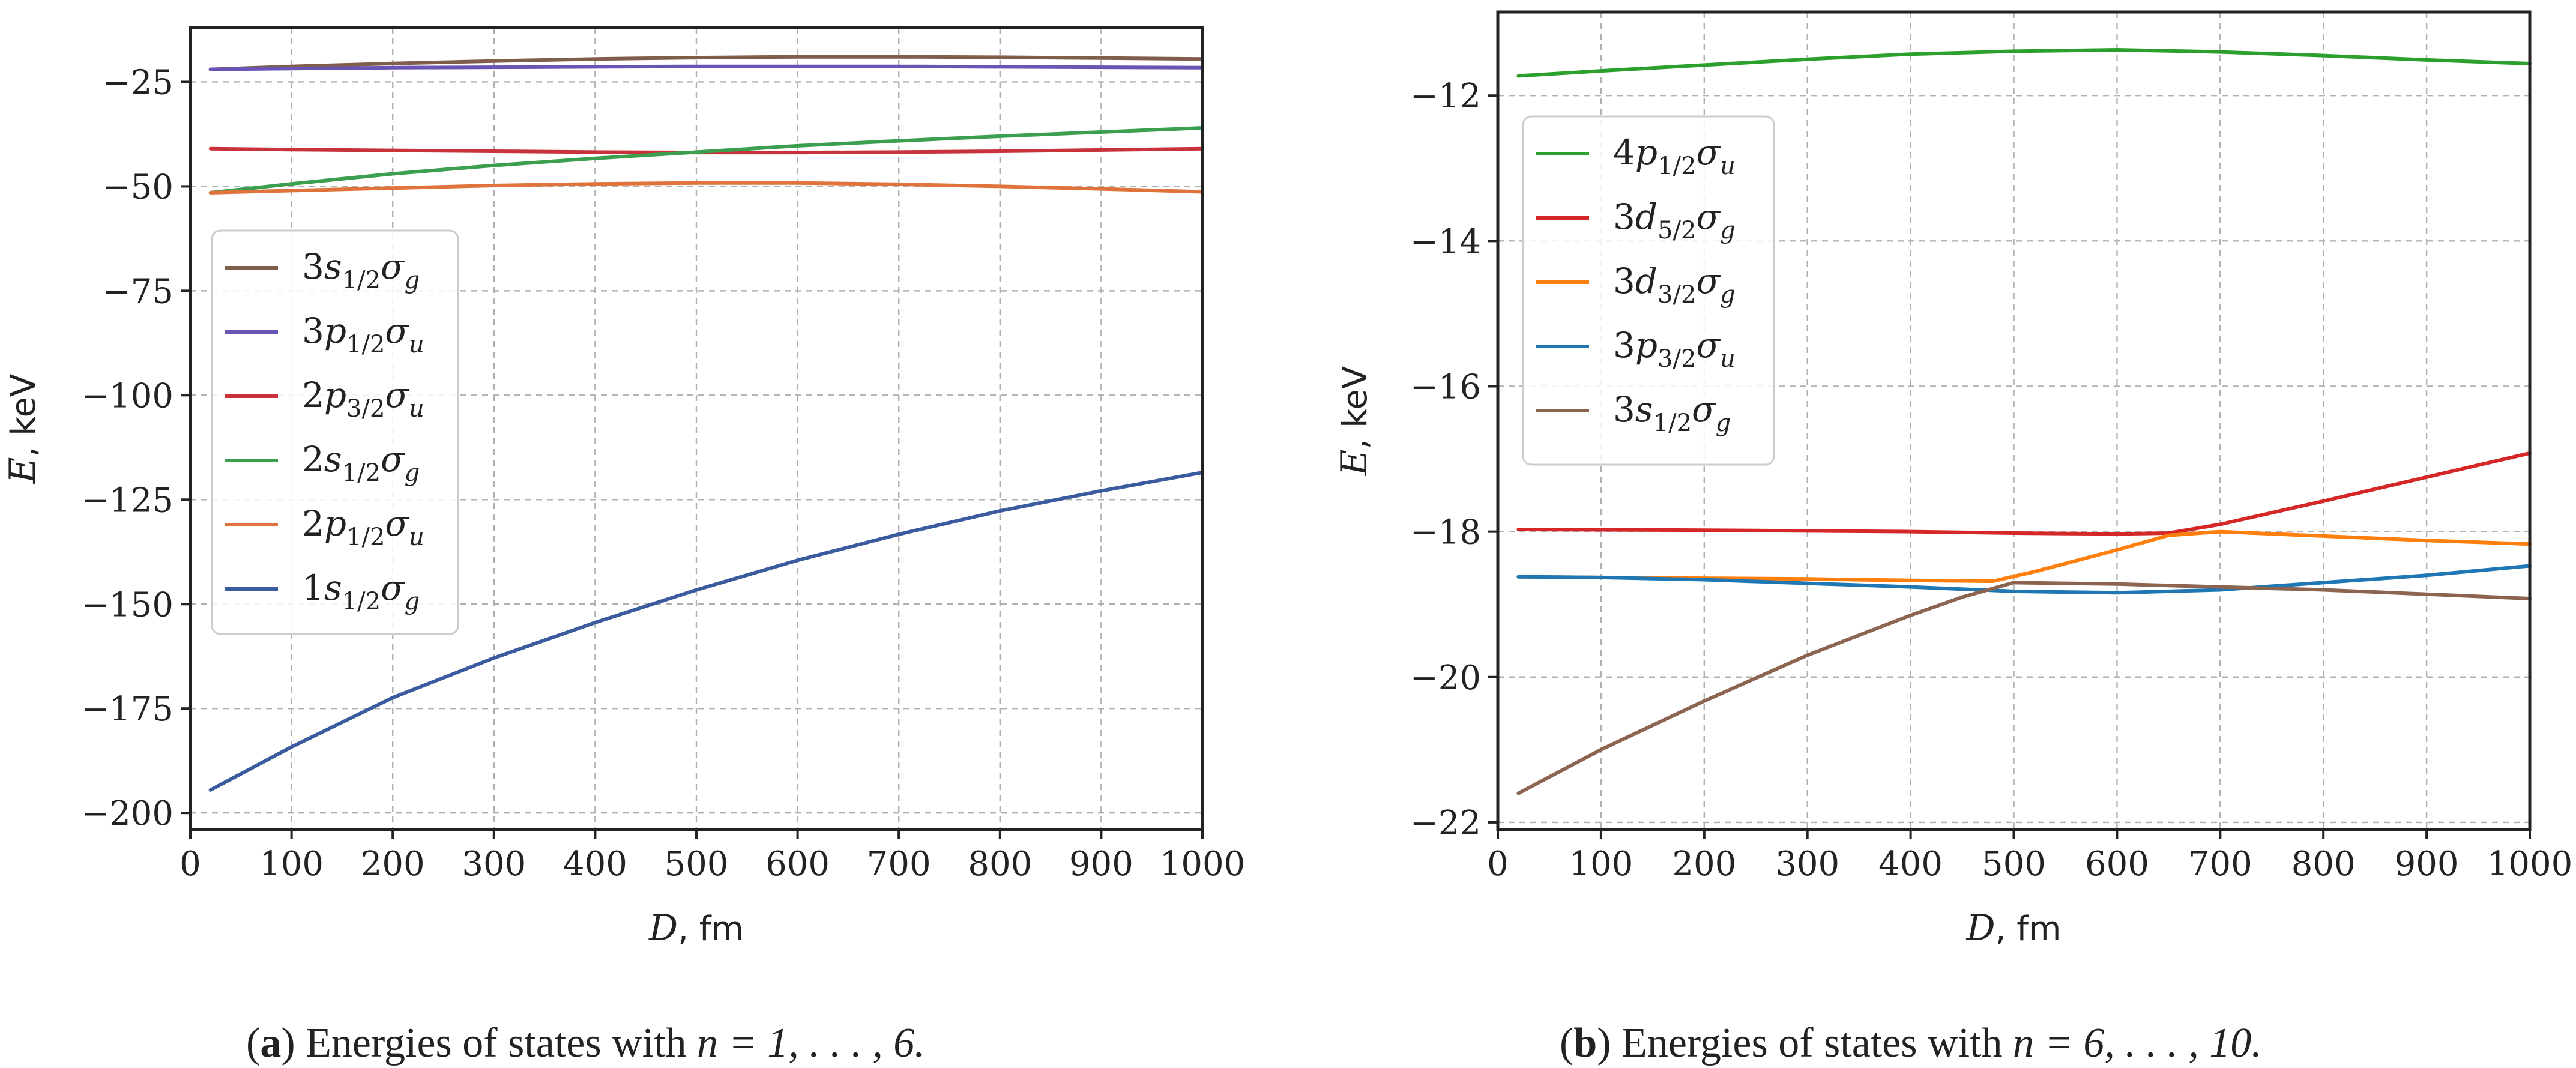 The width and height of the screenshot is (2576, 1068). I want to click on legend-entry: 2p1/2σu, so click(363, 527).